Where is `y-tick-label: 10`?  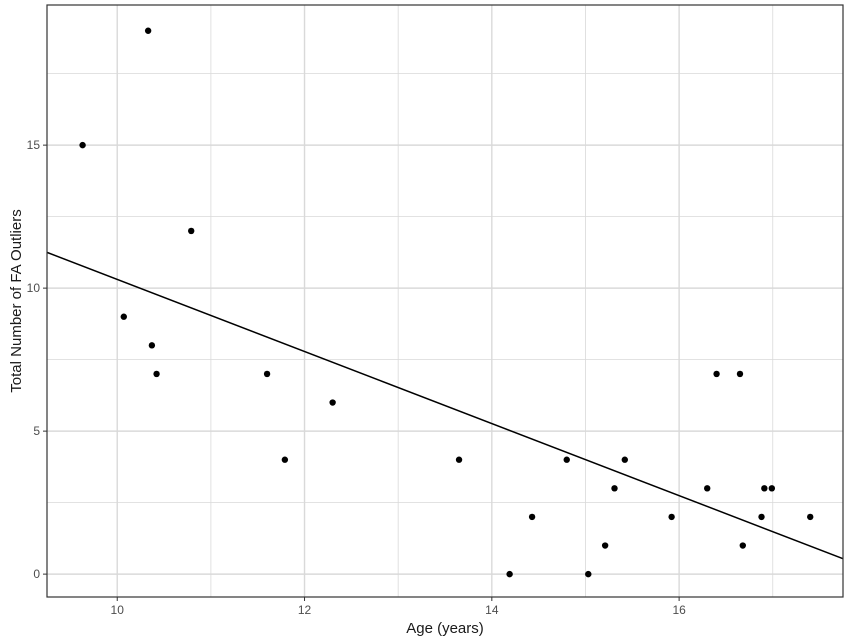 y-tick-label: 10 is located at coordinates (34, 288).